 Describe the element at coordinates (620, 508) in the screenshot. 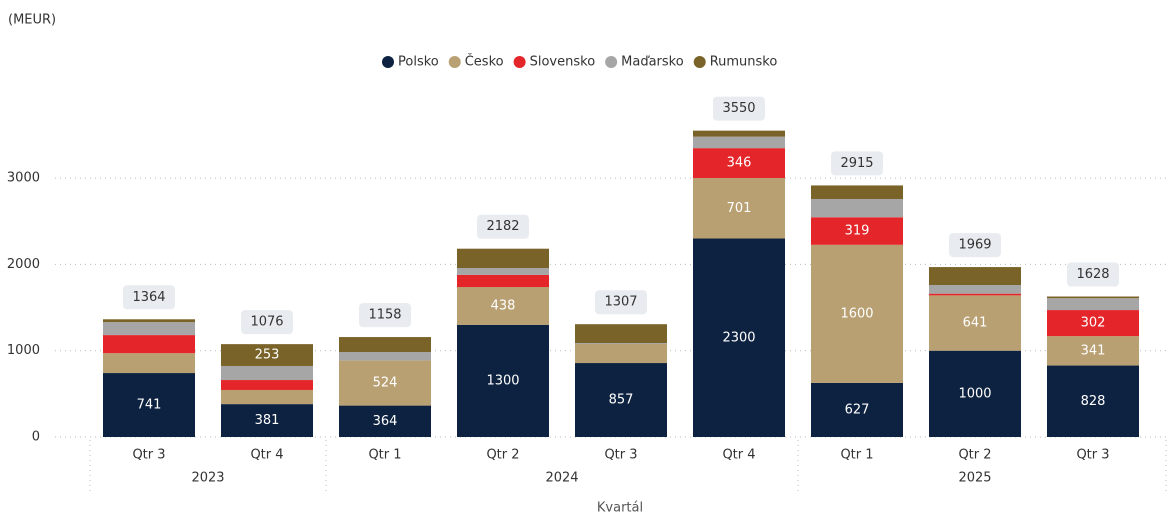

I see `x-axis-label: Kvartál` at that location.